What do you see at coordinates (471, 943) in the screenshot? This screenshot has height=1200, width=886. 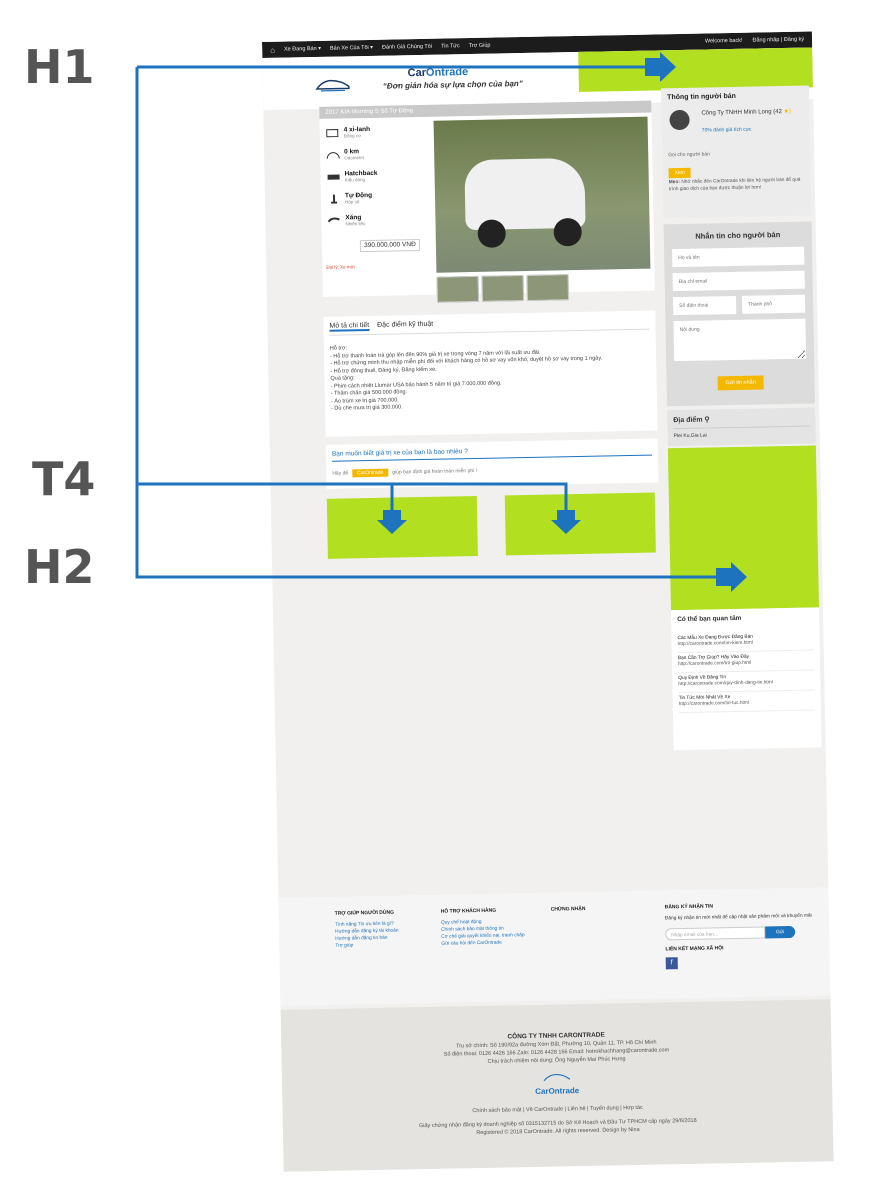 I see `footer-link: Gửi câu hỏi đến CarOntrade` at bounding box center [471, 943].